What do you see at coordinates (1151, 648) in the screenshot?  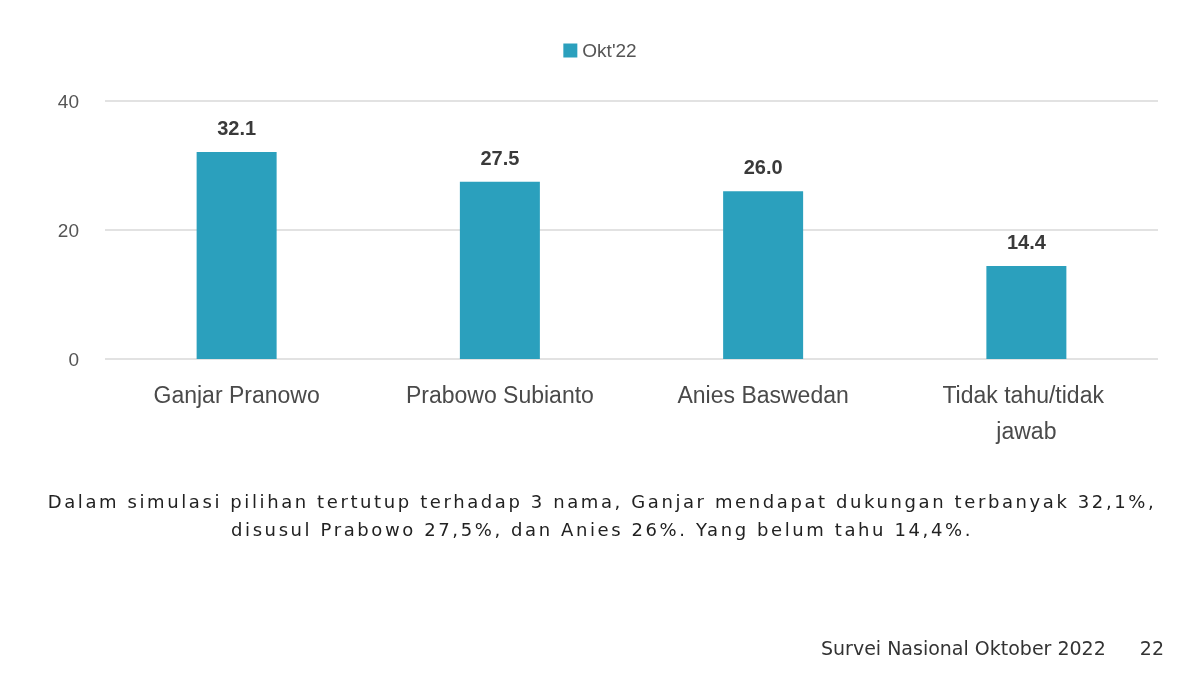 I see `text: 22` at bounding box center [1151, 648].